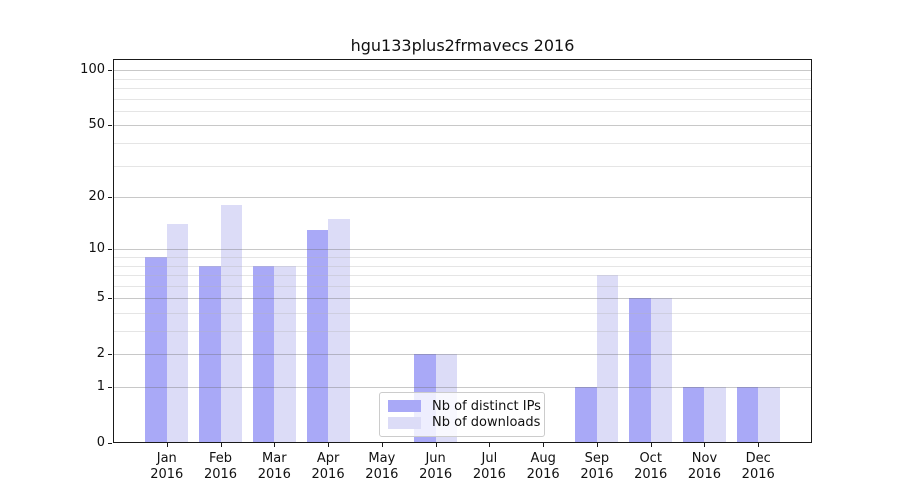  I want to click on legend-item: Nb of distinct IPs, so click(464, 406).